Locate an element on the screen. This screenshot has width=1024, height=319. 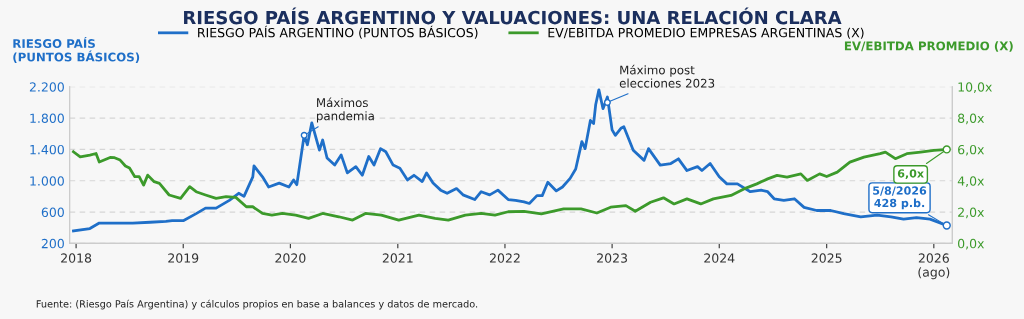
y2-tick-label: 10,0x is located at coordinates (975, 87).